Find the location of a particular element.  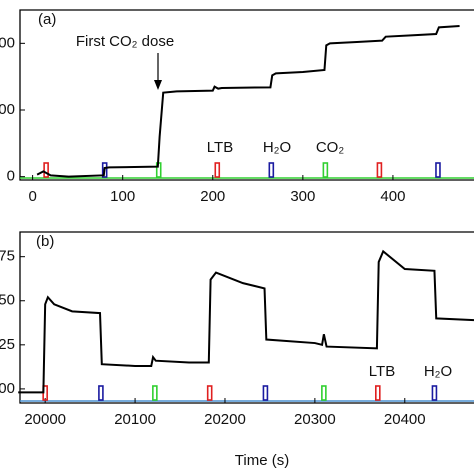

y-tick-label: 100 is located at coordinates (7, 388).